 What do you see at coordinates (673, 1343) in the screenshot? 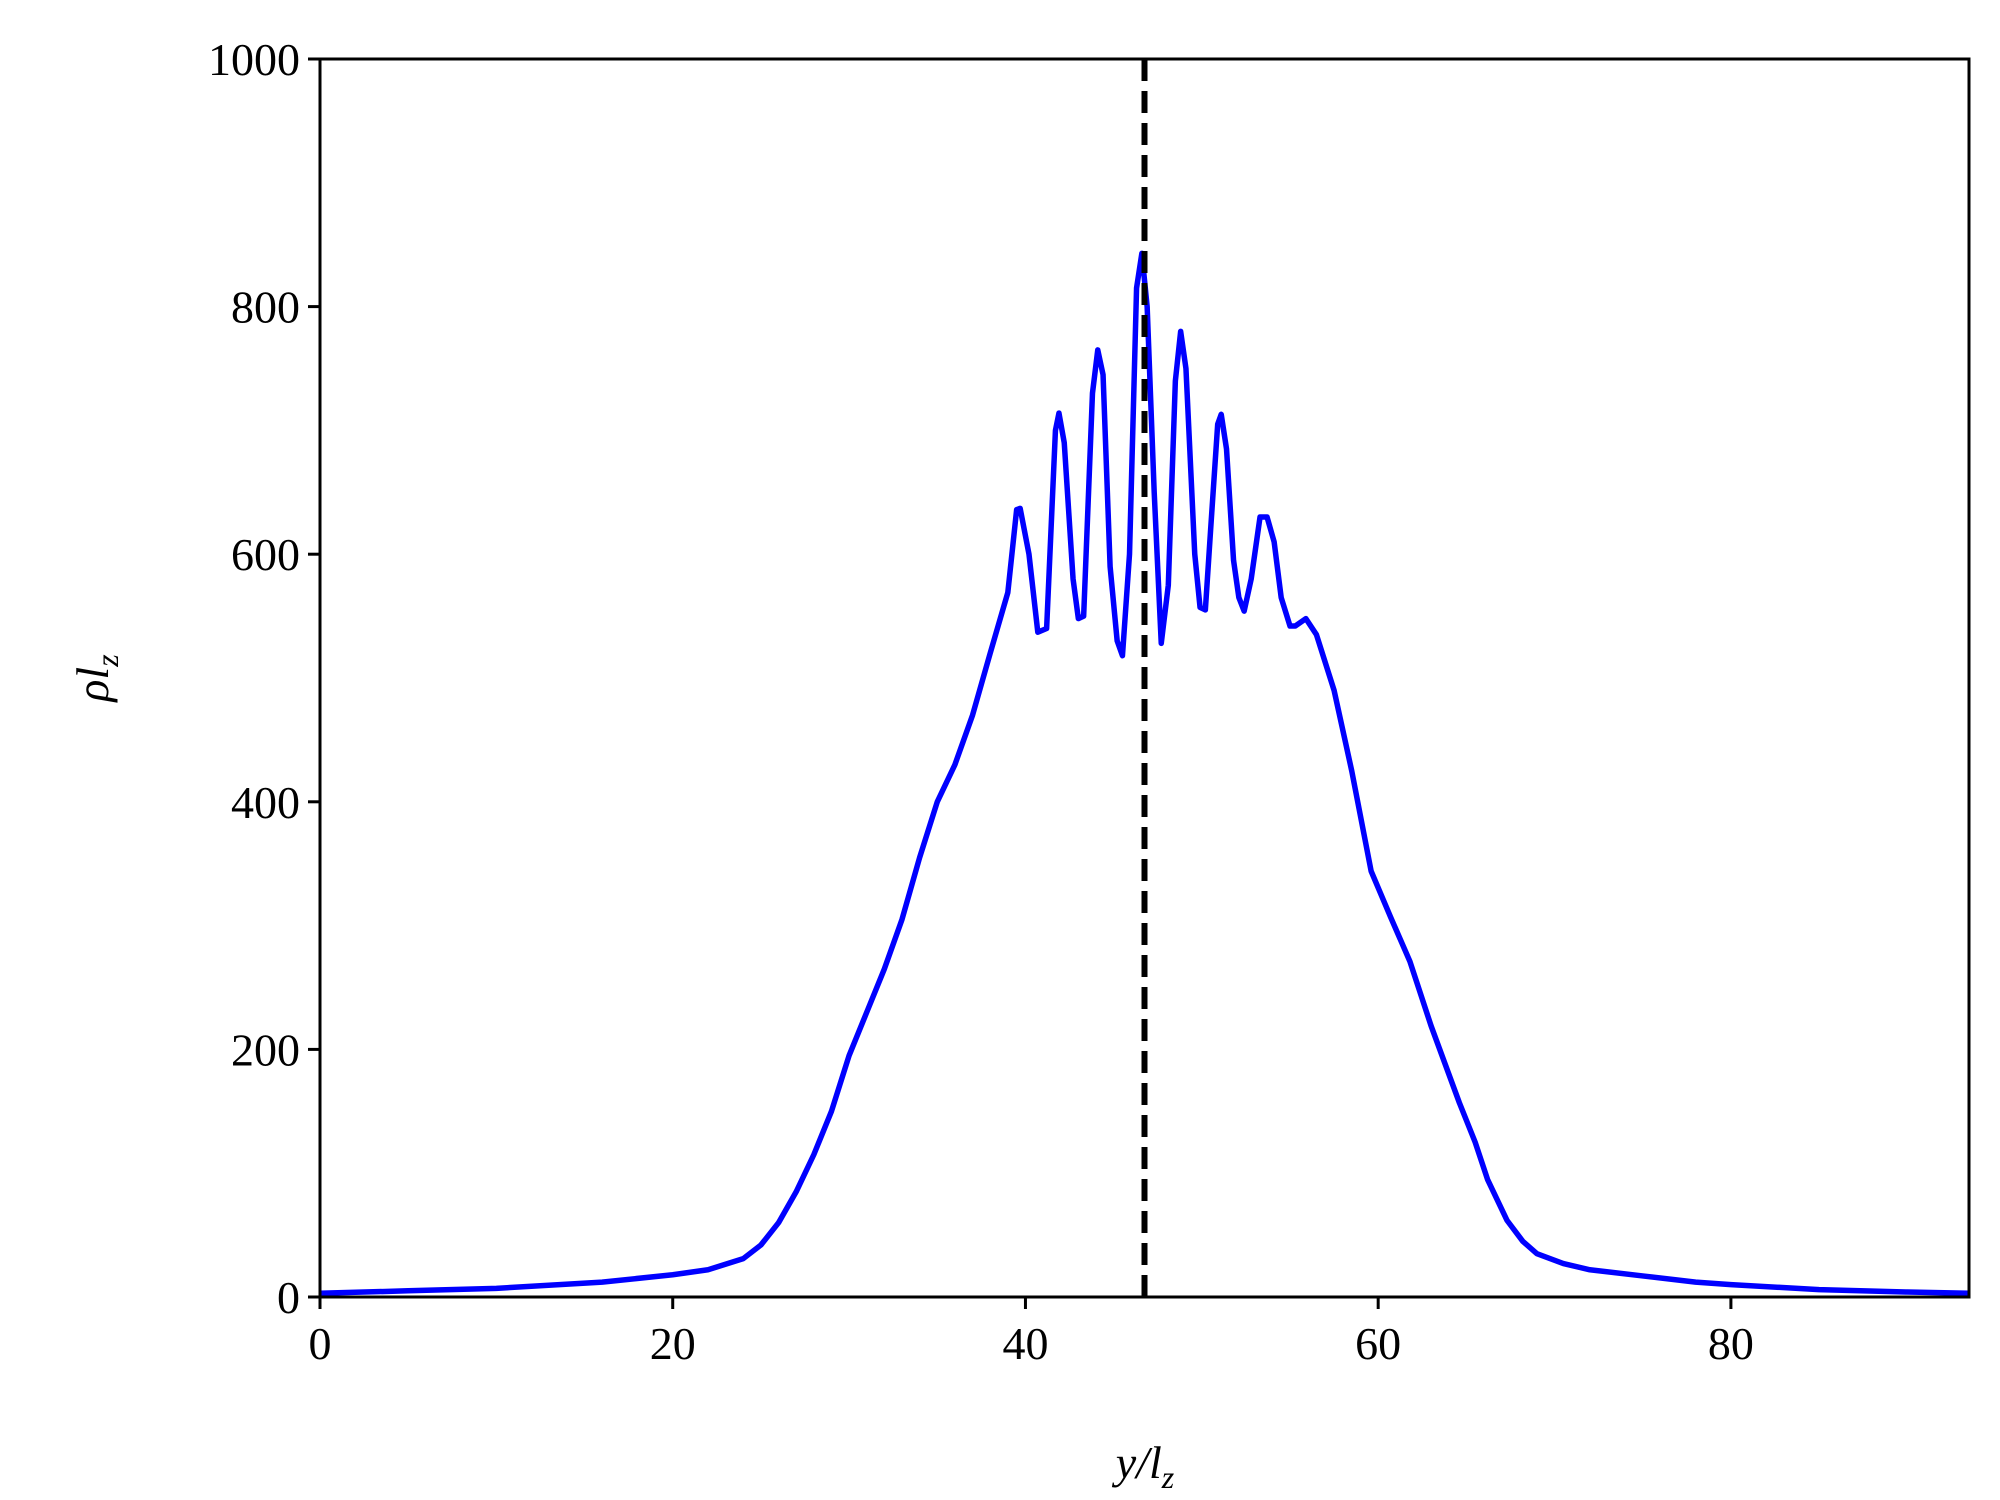
I see `x-tick-label: 20` at bounding box center [673, 1343].